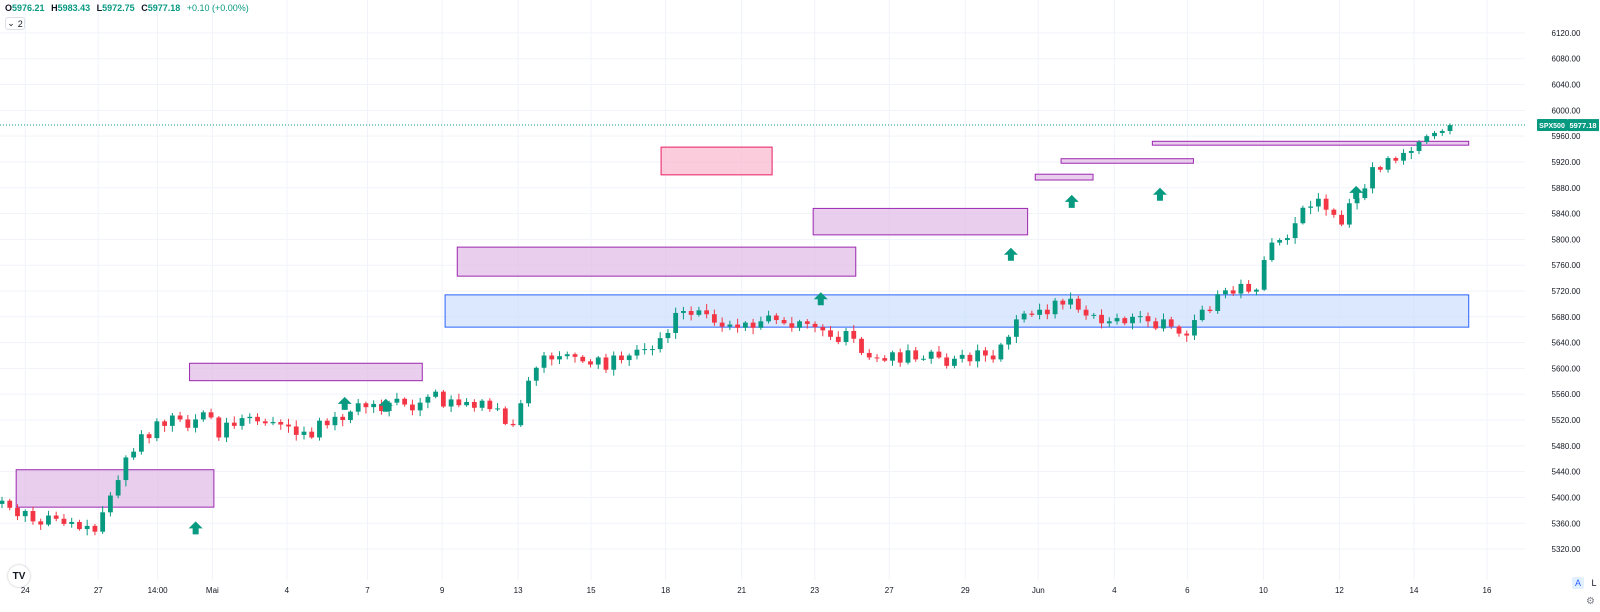 This screenshot has width=1600, height=612. What do you see at coordinates (741, 590) in the screenshot?
I see `time-tick-label: 21` at bounding box center [741, 590].